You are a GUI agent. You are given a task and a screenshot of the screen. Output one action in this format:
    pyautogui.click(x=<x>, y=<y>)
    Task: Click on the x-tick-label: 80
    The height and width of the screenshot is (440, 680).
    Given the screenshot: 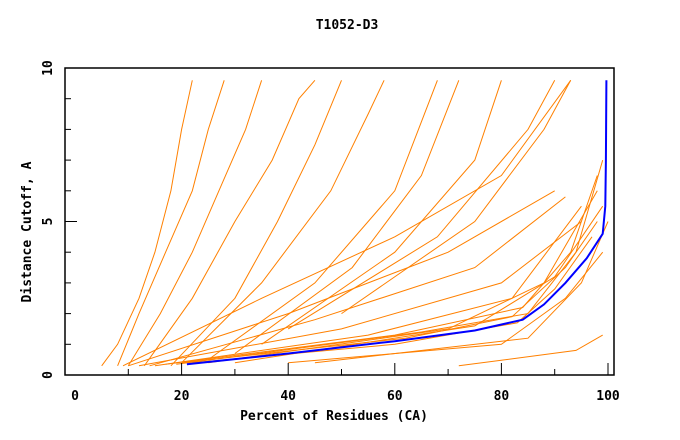 What is the action you would take?
    pyautogui.click(x=502, y=396)
    